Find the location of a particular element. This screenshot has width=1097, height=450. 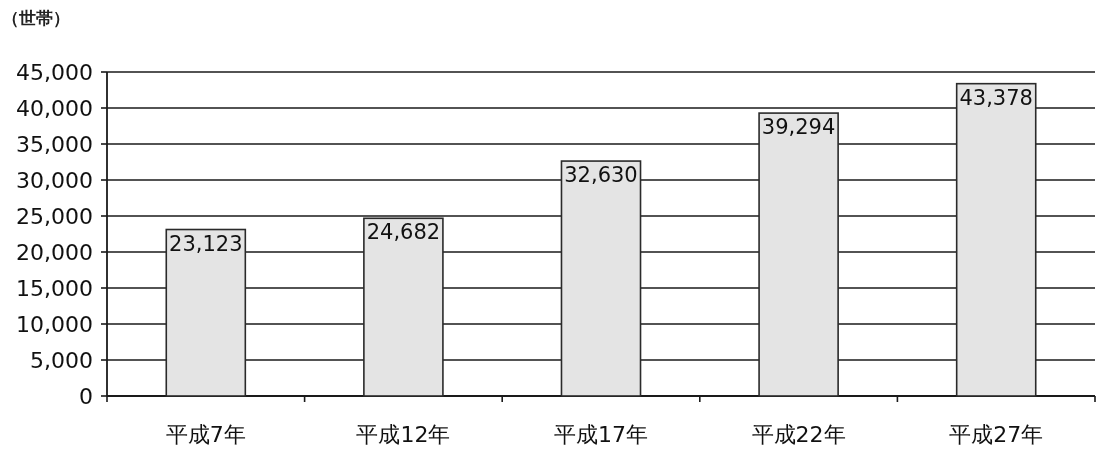

y-tick-label: 35,000 is located at coordinates (54, 144).